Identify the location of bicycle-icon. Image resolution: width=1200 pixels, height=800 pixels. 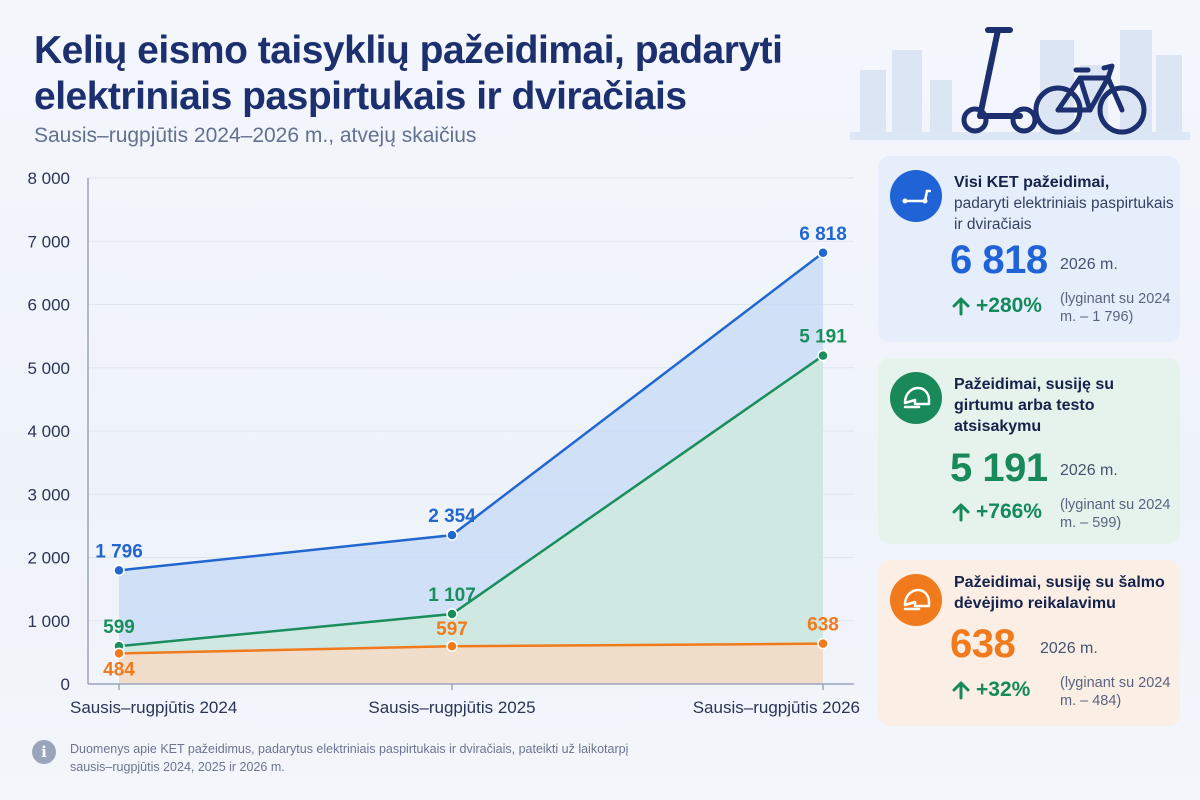
(1090, 99).